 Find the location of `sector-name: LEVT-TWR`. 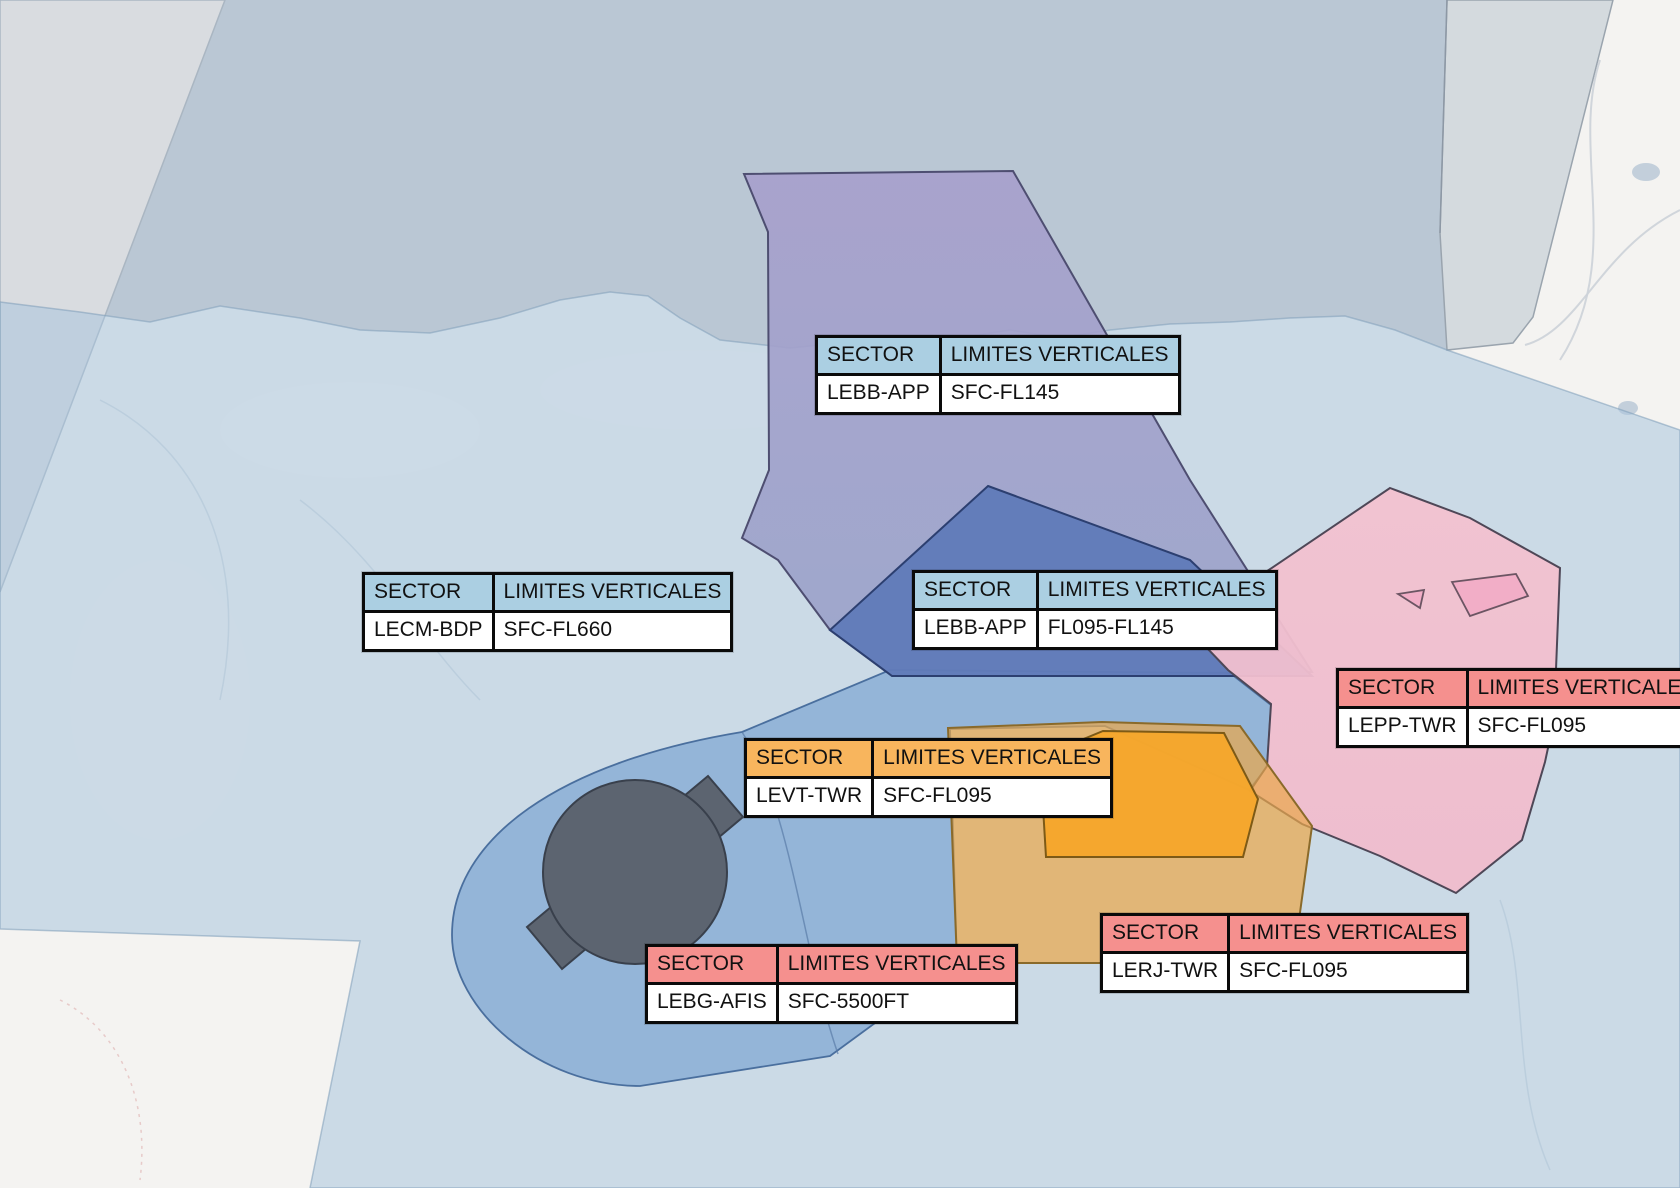

sector-name: LEVT-TWR is located at coordinates (809, 797).